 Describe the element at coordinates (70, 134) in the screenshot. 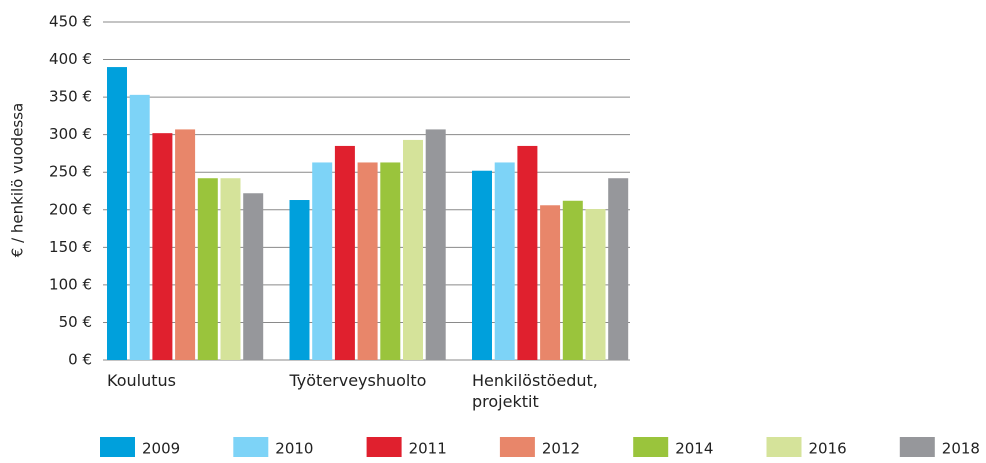

I see `y-tick-label: 300 €` at that location.